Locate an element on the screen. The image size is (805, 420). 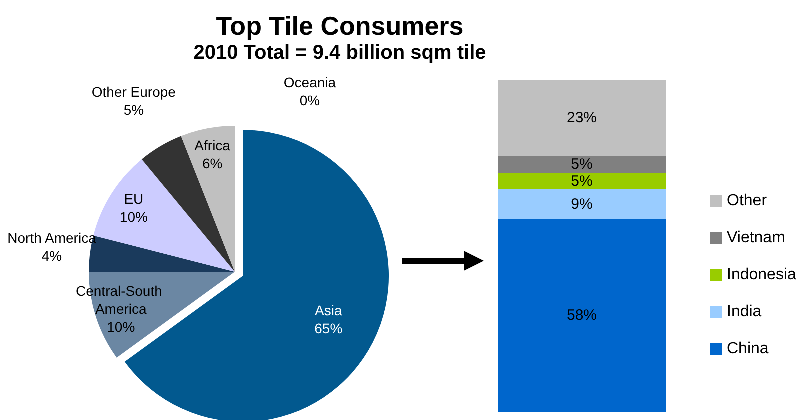
slice-label: Africa is located at coordinates (212, 145).